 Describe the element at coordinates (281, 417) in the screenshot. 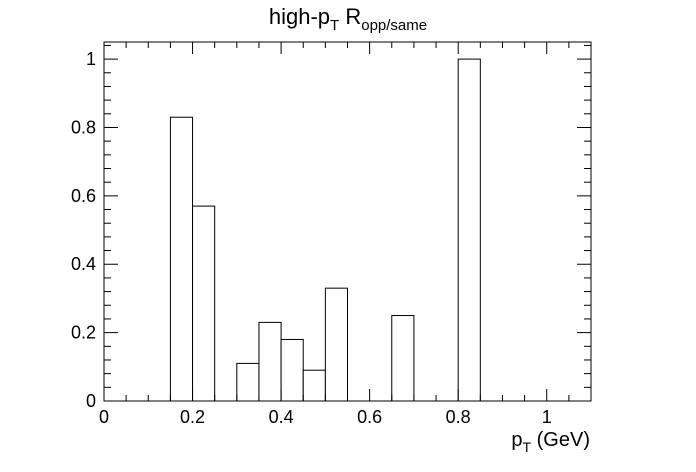

I see `x-tick-label: 0.4` at that location.